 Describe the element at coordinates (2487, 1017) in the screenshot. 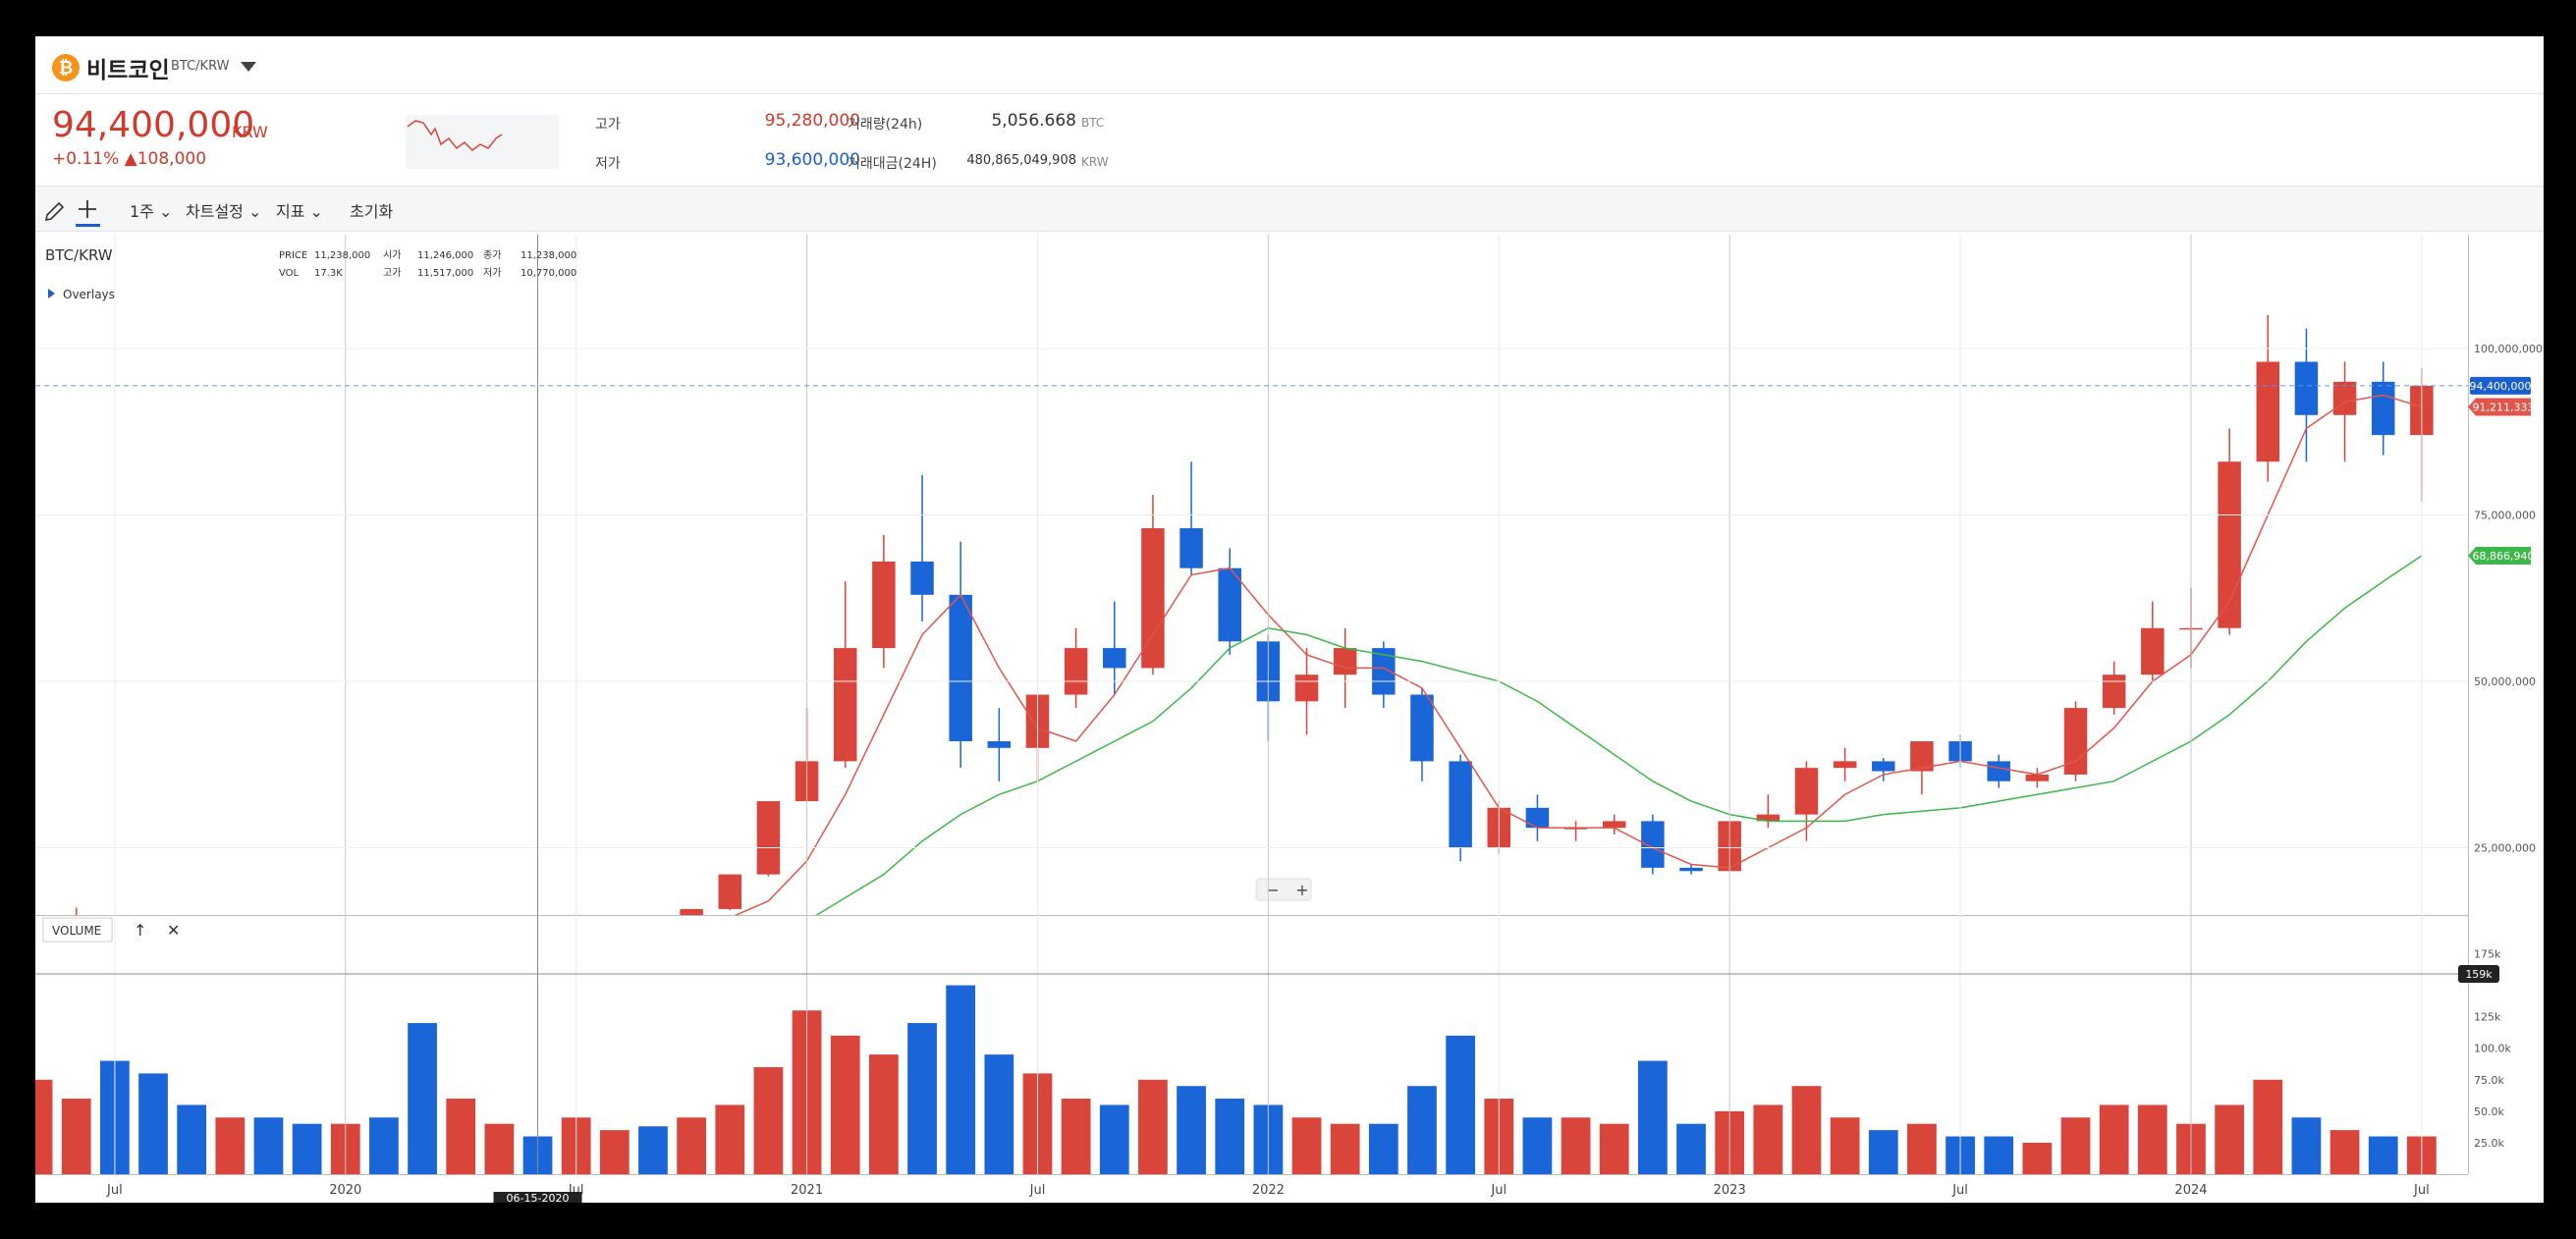

I see `volume-tick-label: 125k` at that location.